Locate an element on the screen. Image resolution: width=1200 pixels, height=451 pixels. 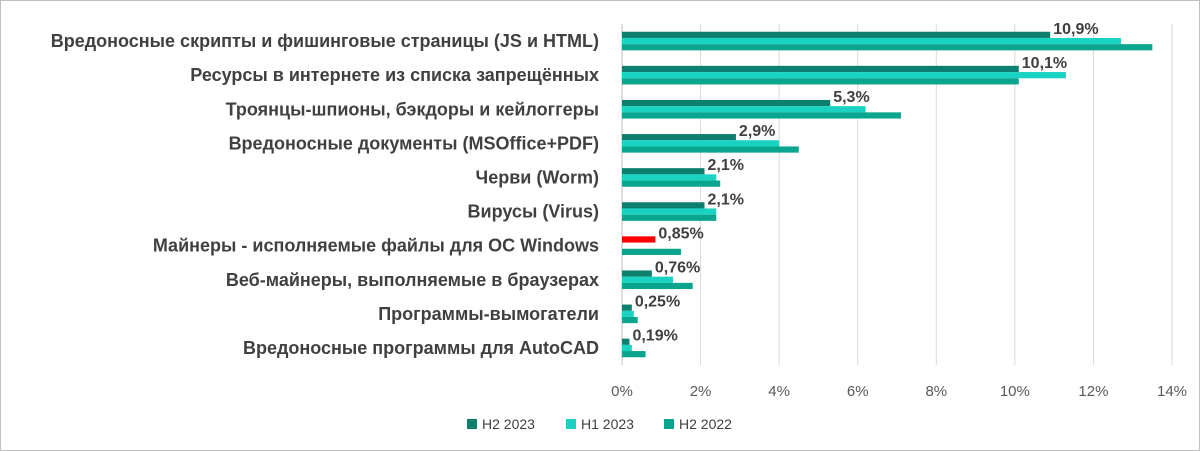
x-tick-label: 4% is located at coordinates (779, 391).